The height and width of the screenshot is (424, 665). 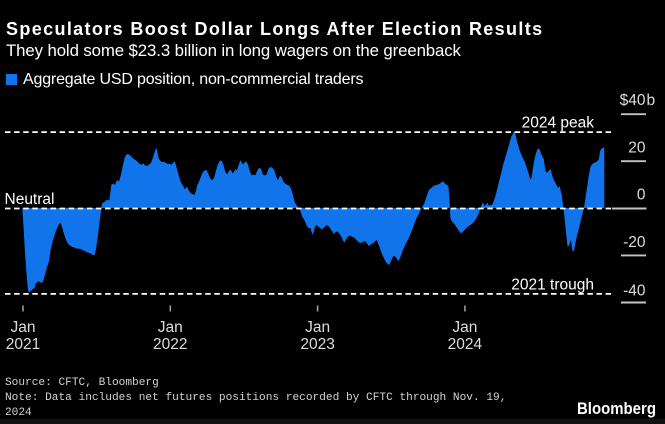 I want to click on svg-text: 2021 trough, so click(x=552, y=285).